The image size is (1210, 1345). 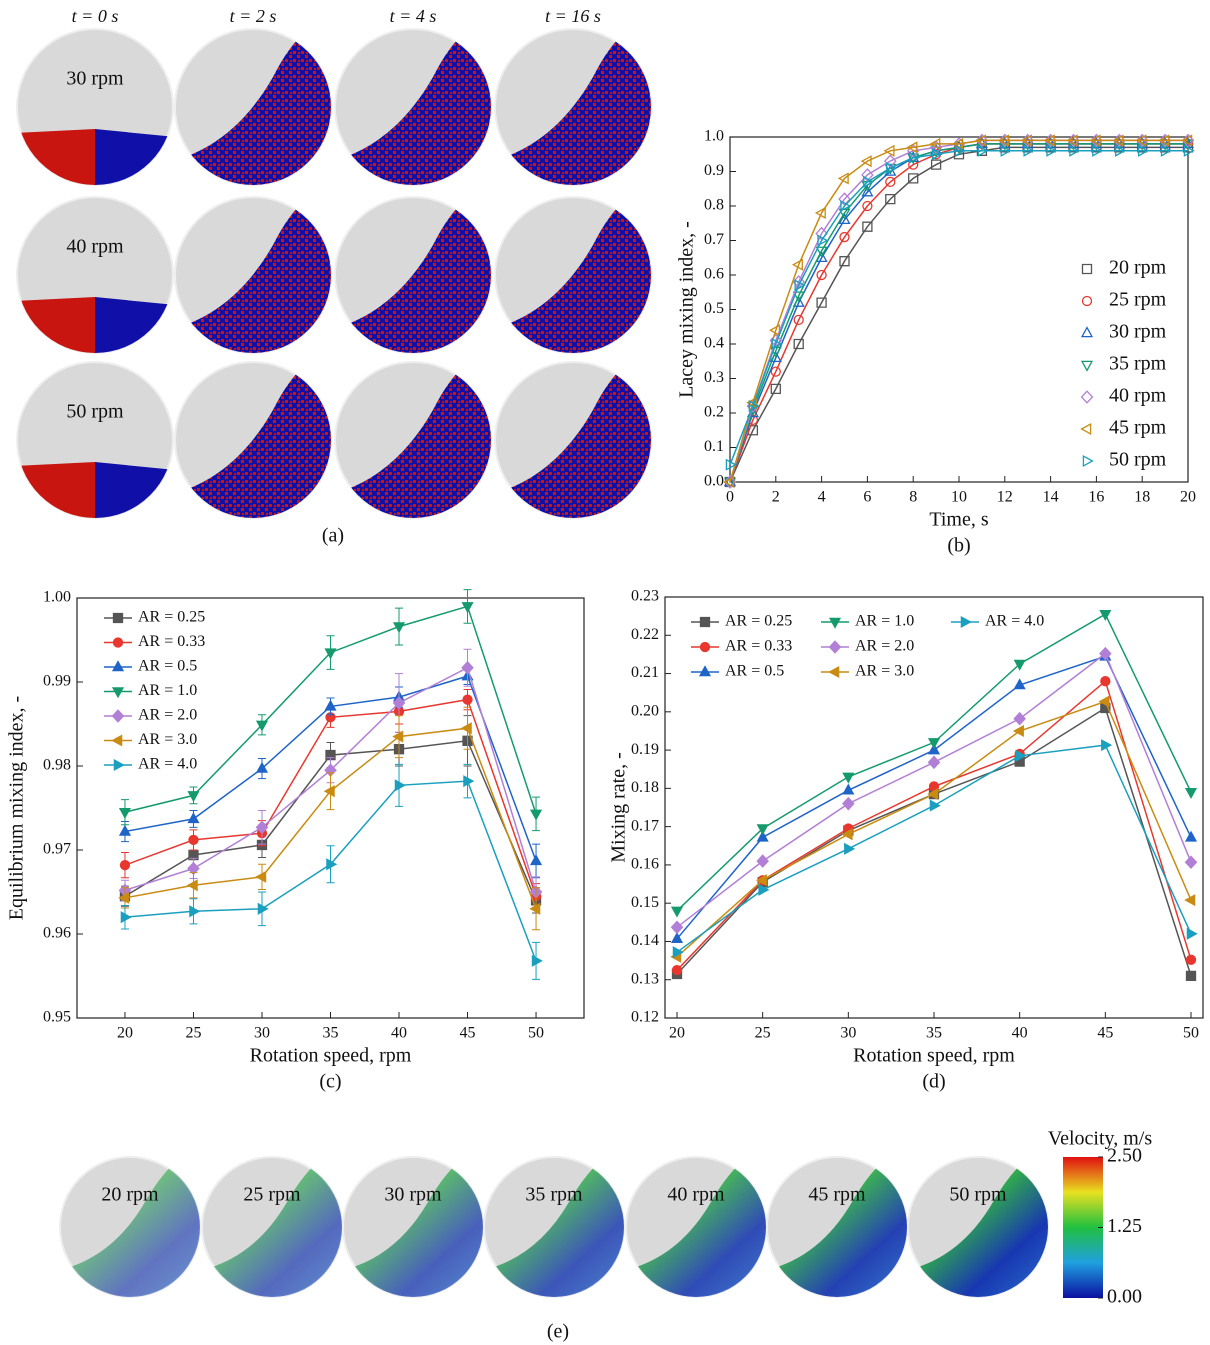 I want to click on y-tick-label: 0.1, so click(x=714, y=446).